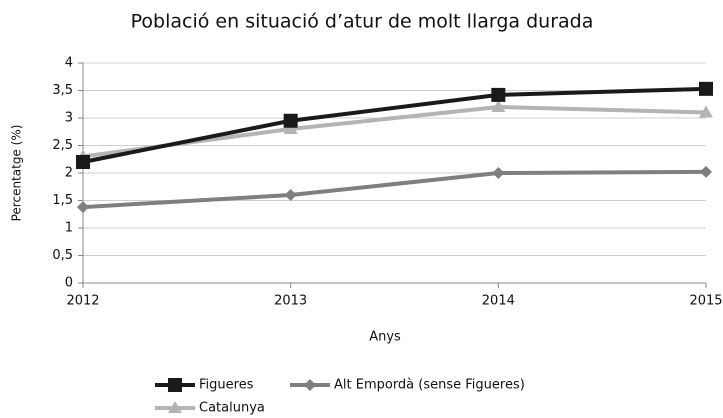  Describe the element at coordinates (69, 283) in the screenshot. I see `y-tick-label: 0` at that location.